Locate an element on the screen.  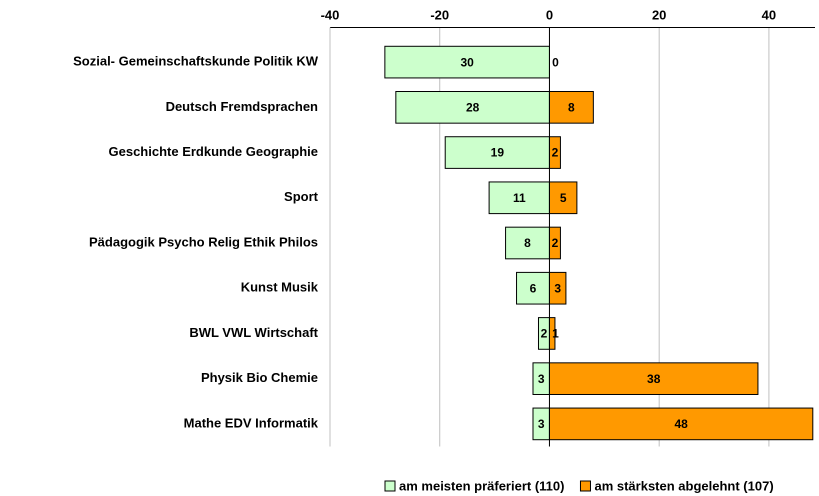
data-label: 0 is located at coordinates (555, 62).